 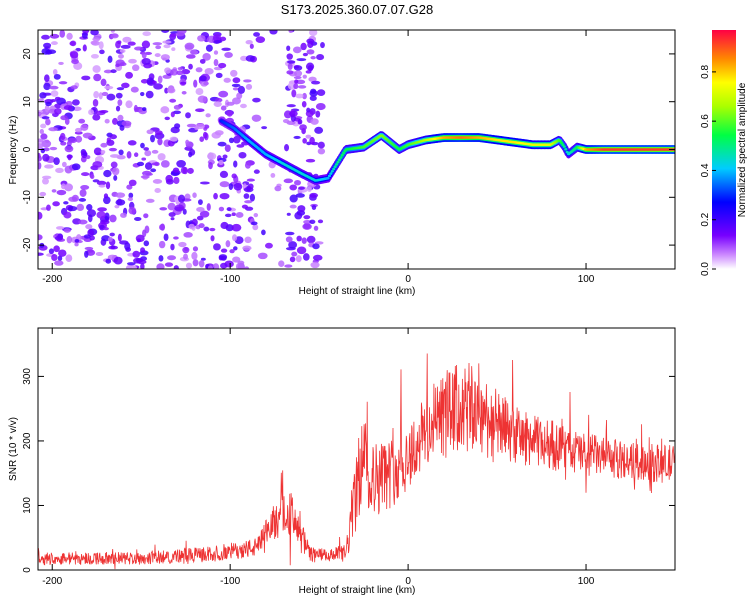 I want to click on colorbar-ticks: 0.0 0.2 0.4 0.6 0.8, so click(x=708, y=170).